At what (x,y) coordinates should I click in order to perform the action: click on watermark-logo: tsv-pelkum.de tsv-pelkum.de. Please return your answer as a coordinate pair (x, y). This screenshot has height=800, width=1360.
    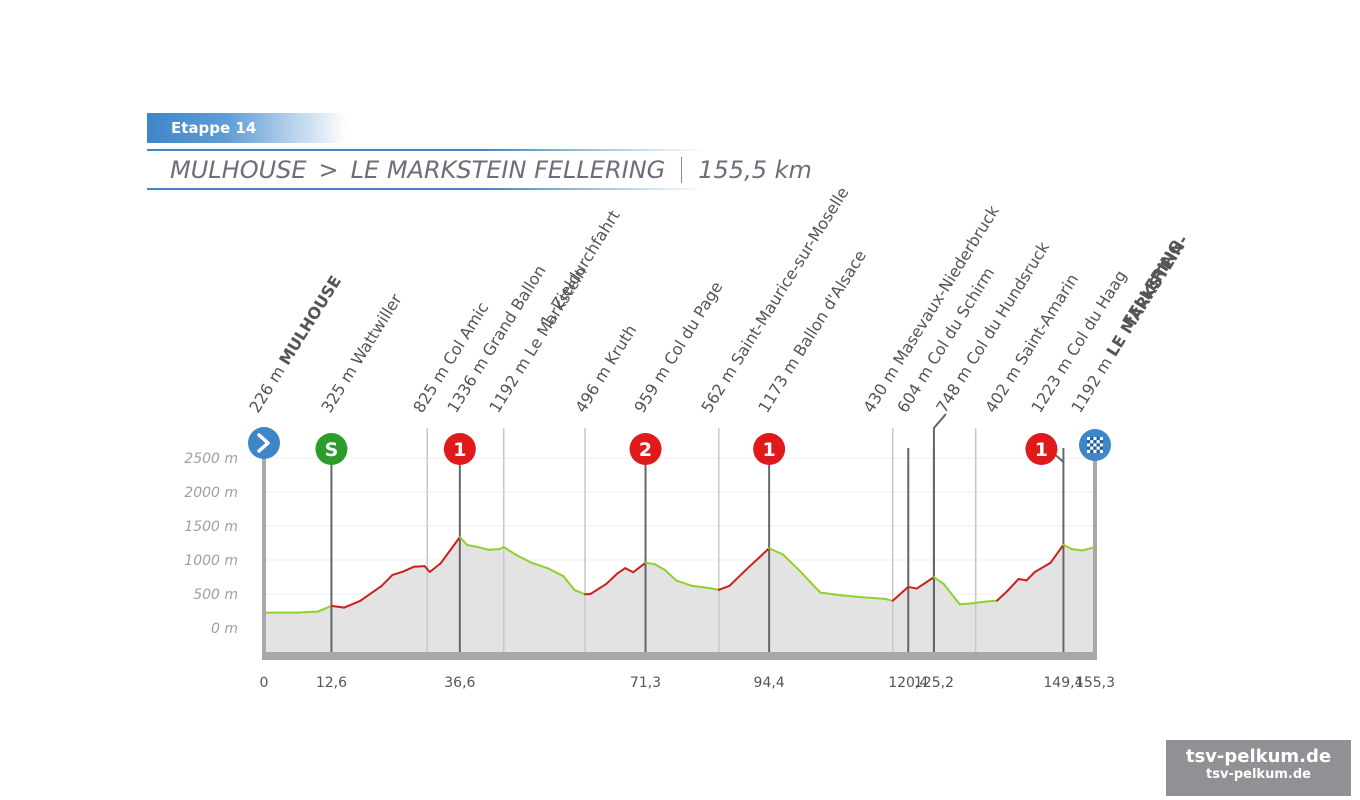
    Looking at the image, I should click on (1258, 768).